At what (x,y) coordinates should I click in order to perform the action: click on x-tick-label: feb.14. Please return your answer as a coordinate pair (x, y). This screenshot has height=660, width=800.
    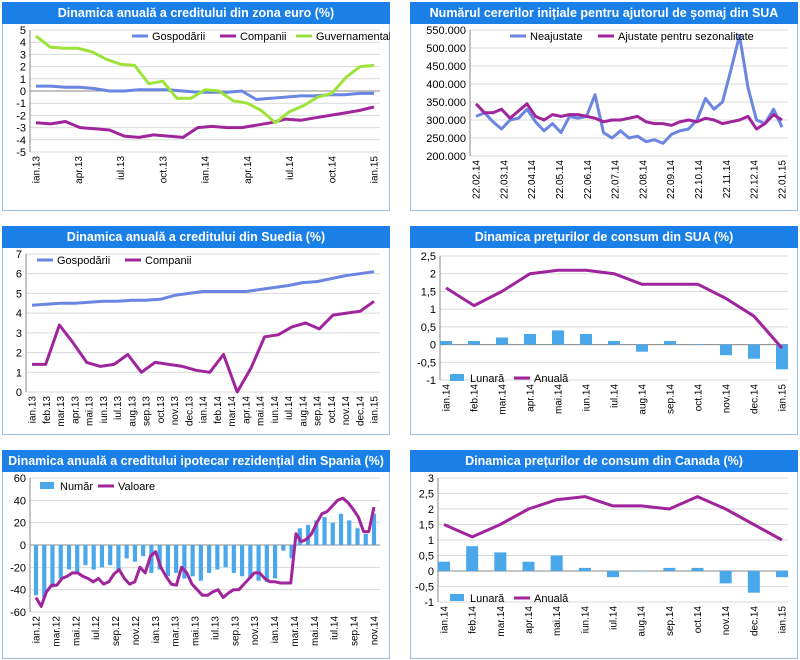
    Looking at the image, I should click on (473, 620).